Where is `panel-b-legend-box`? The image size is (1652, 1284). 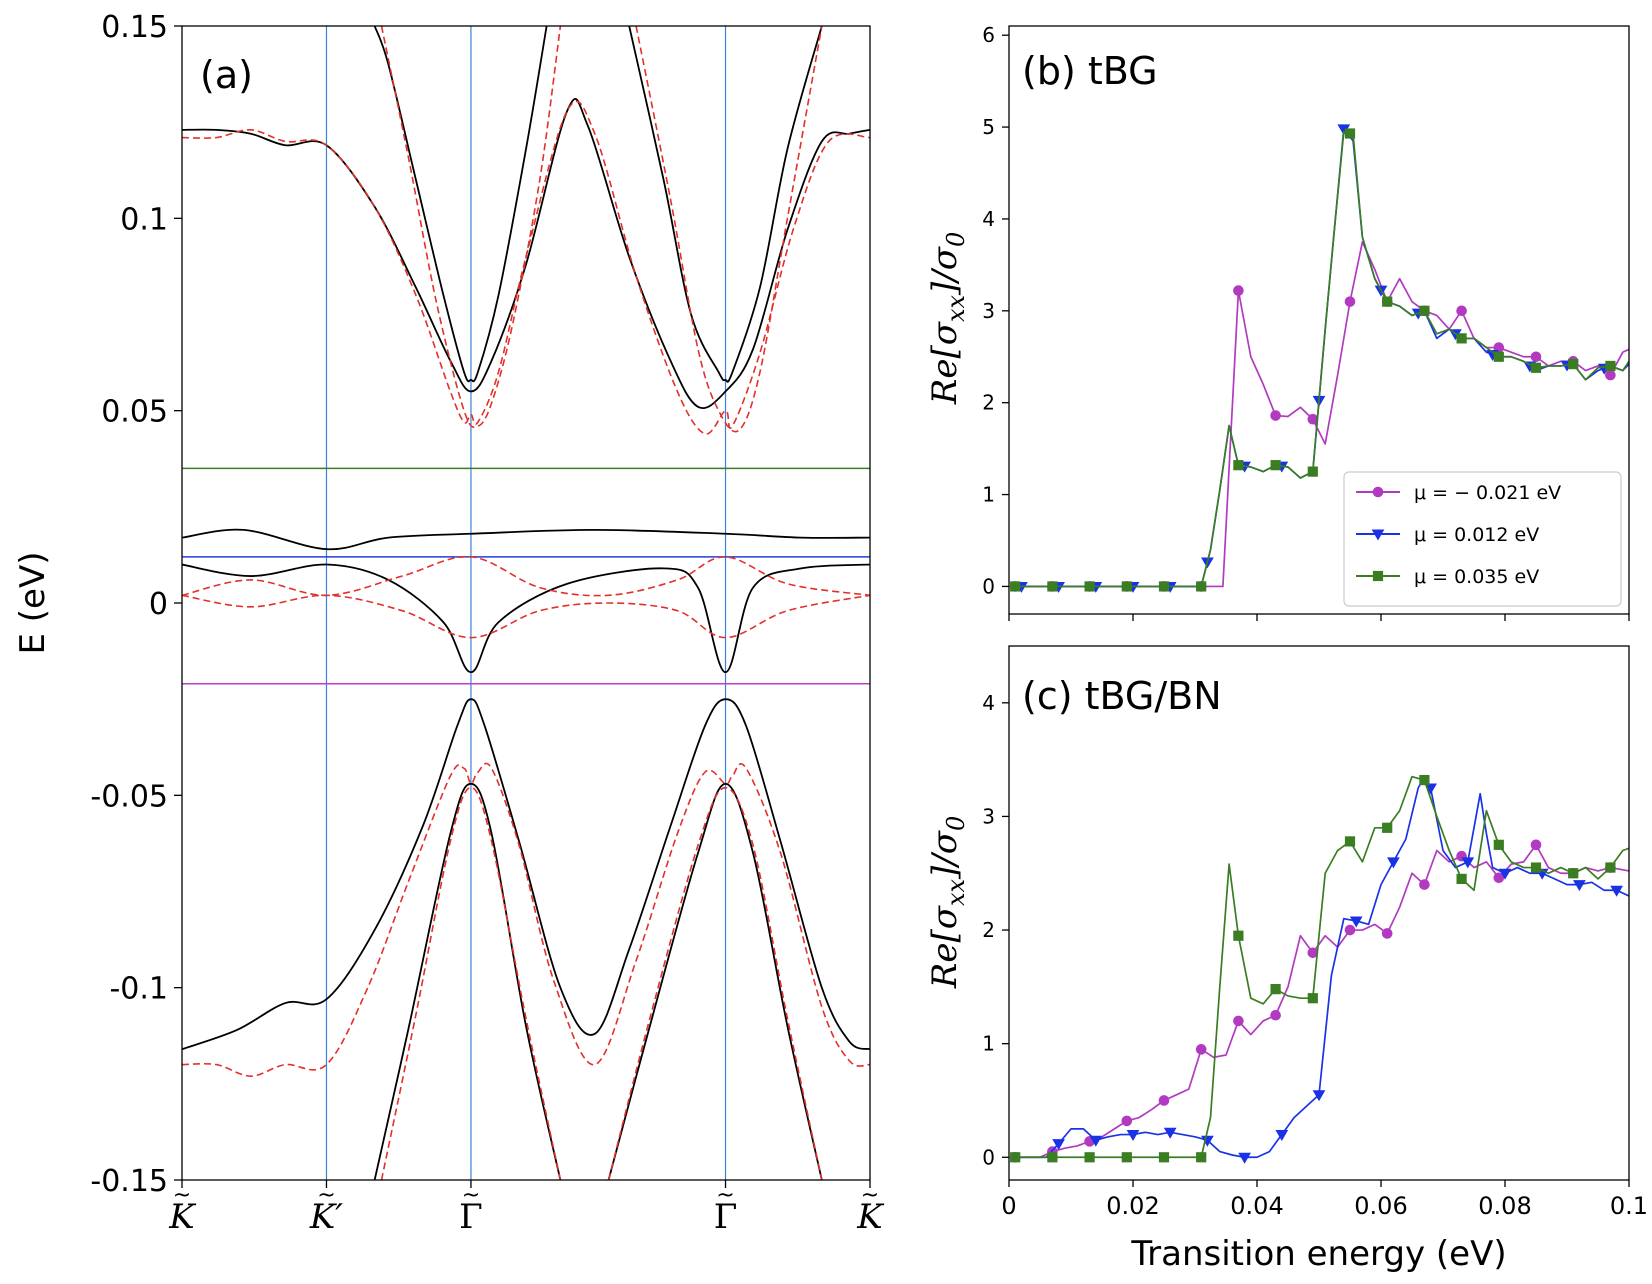
panel-b-legend-box is located at coordinates (1482, 539).